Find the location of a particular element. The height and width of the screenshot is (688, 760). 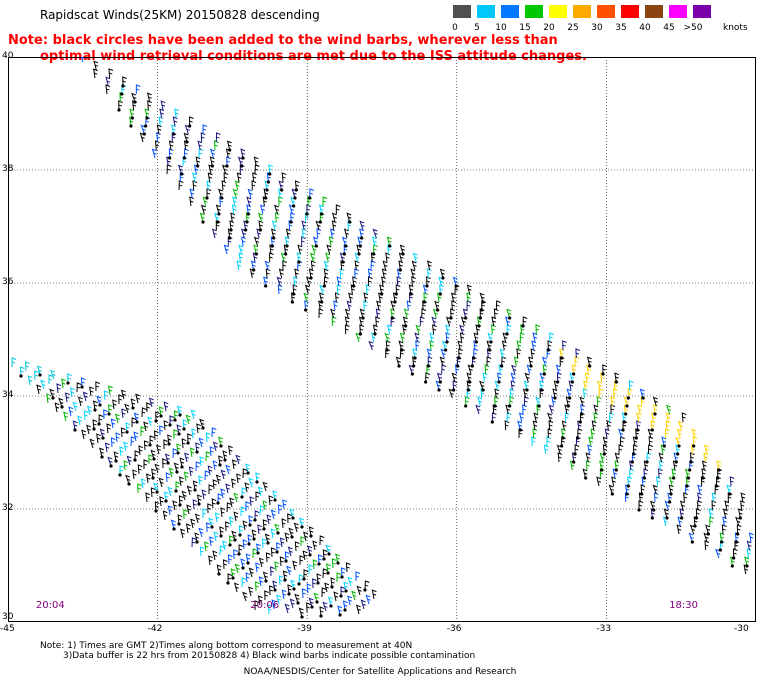

lat-label: 34 is located at coordinates (8, 395).